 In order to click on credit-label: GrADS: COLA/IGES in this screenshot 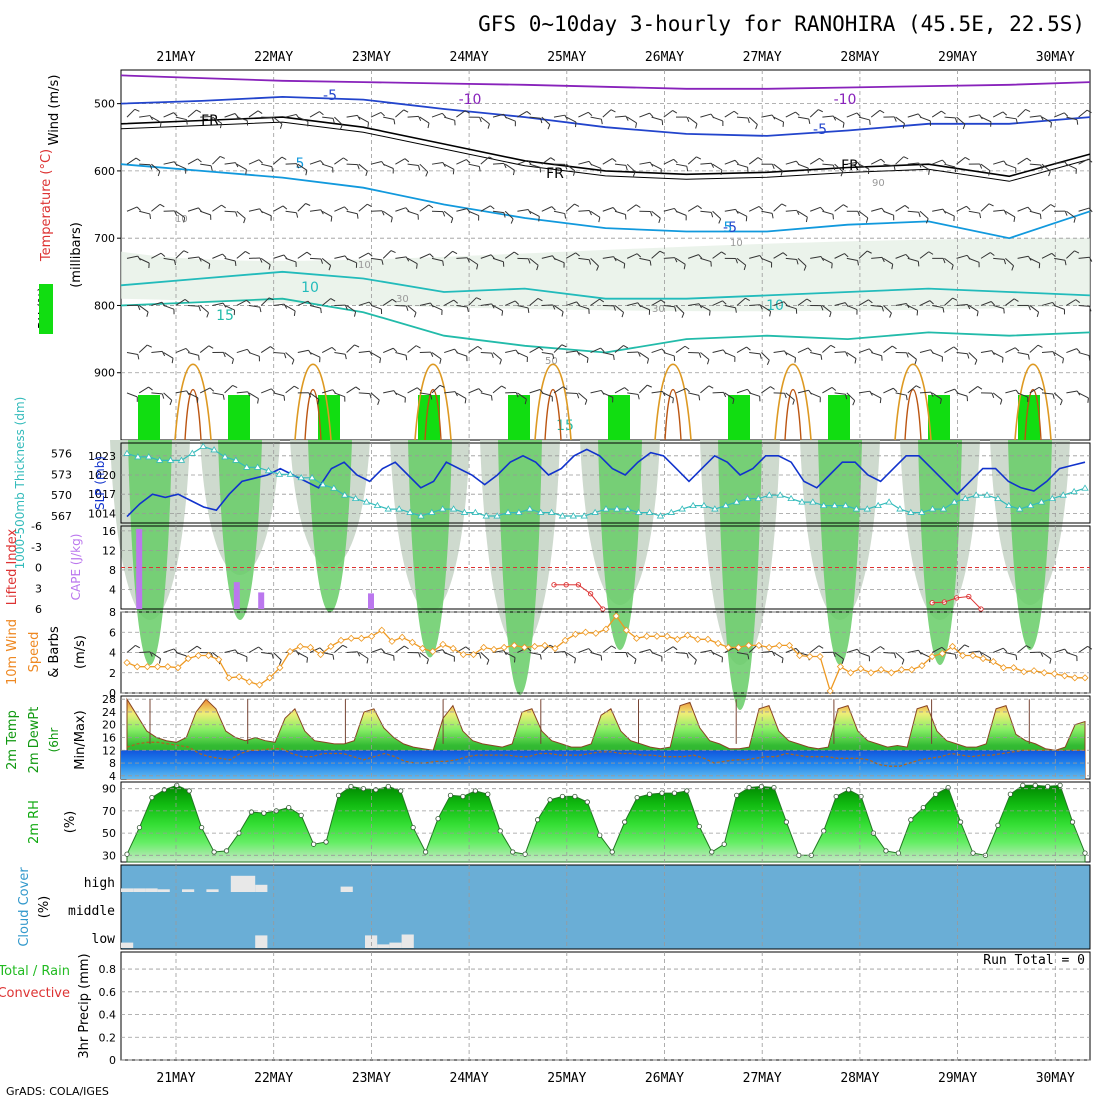, I will do `click(57, 1091)`.